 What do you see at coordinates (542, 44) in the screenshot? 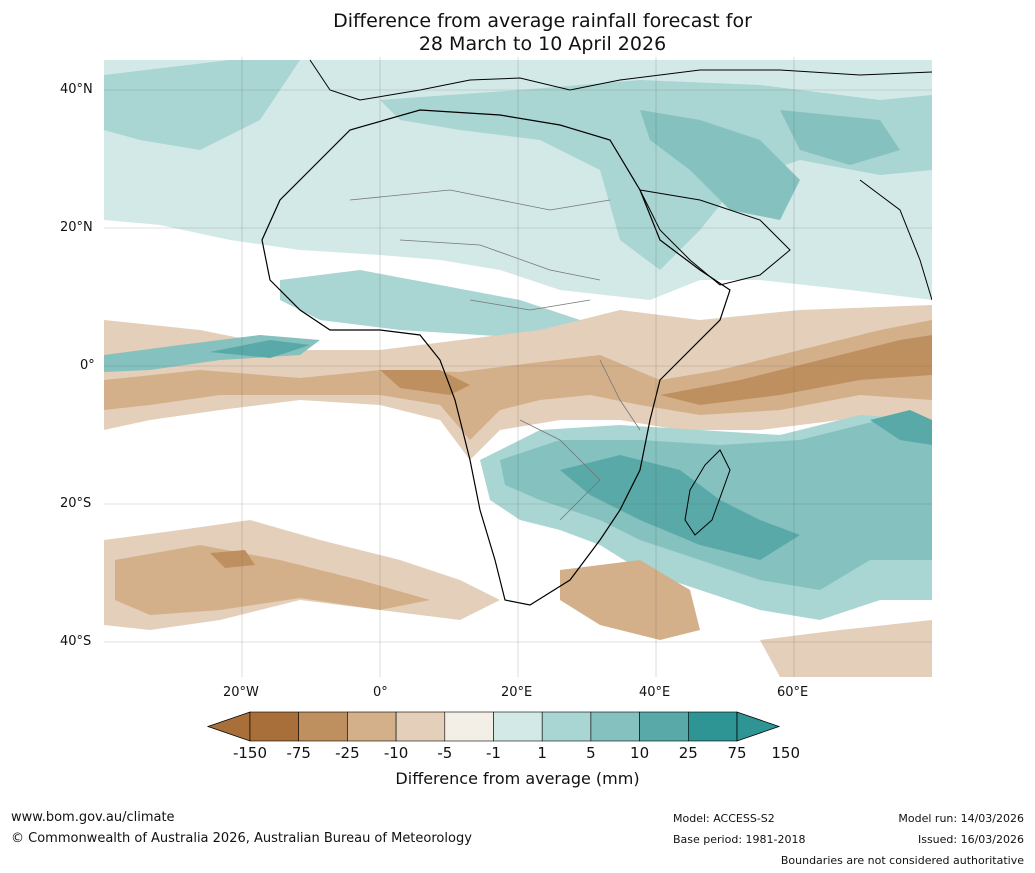
I see `title-line-2: 28 March to 10 April 2026` at bounding box center [542, 44].